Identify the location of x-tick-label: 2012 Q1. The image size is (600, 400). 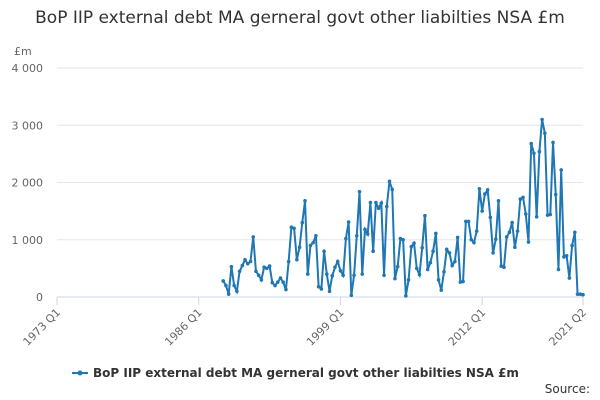
(467, 327).